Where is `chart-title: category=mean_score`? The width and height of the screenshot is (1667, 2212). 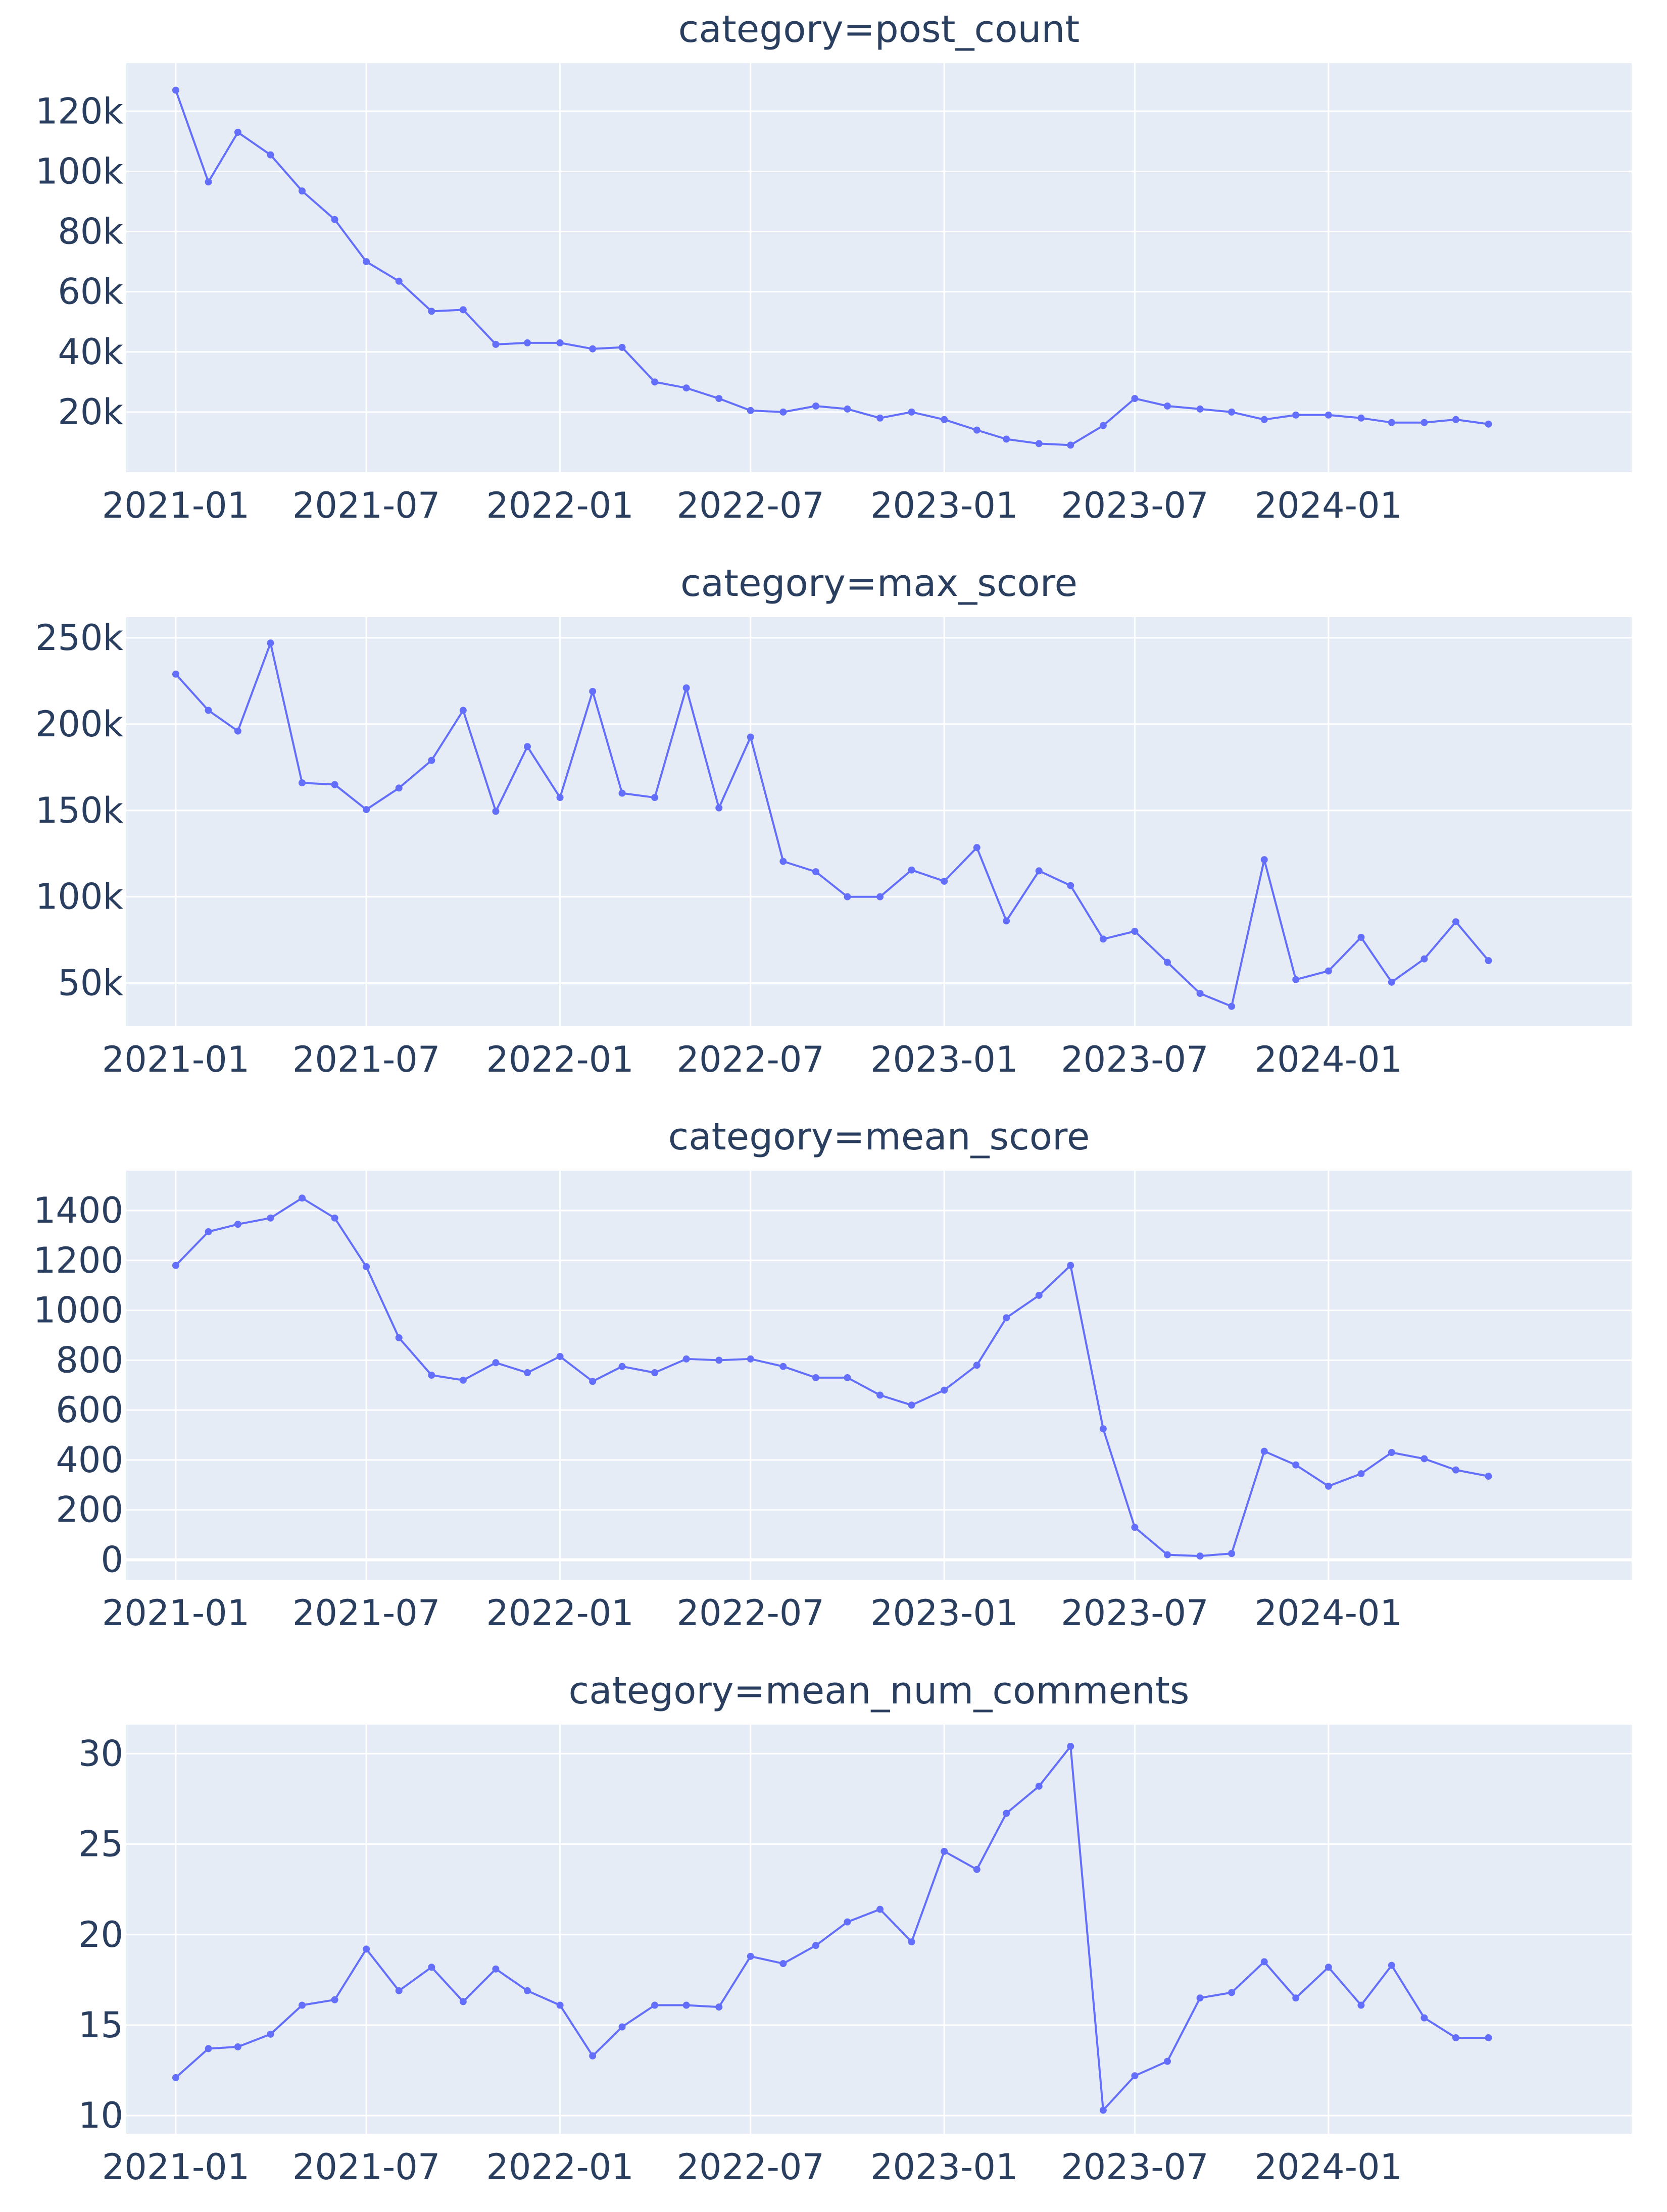 chart-title: category=mean_score is located at coordinates (879, 1137).